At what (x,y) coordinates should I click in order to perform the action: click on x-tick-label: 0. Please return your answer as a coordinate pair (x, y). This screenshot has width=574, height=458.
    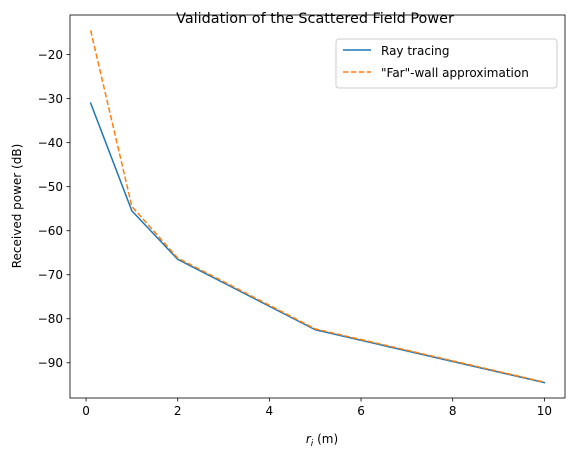
    Looking at the image, I should click on (86, 411).